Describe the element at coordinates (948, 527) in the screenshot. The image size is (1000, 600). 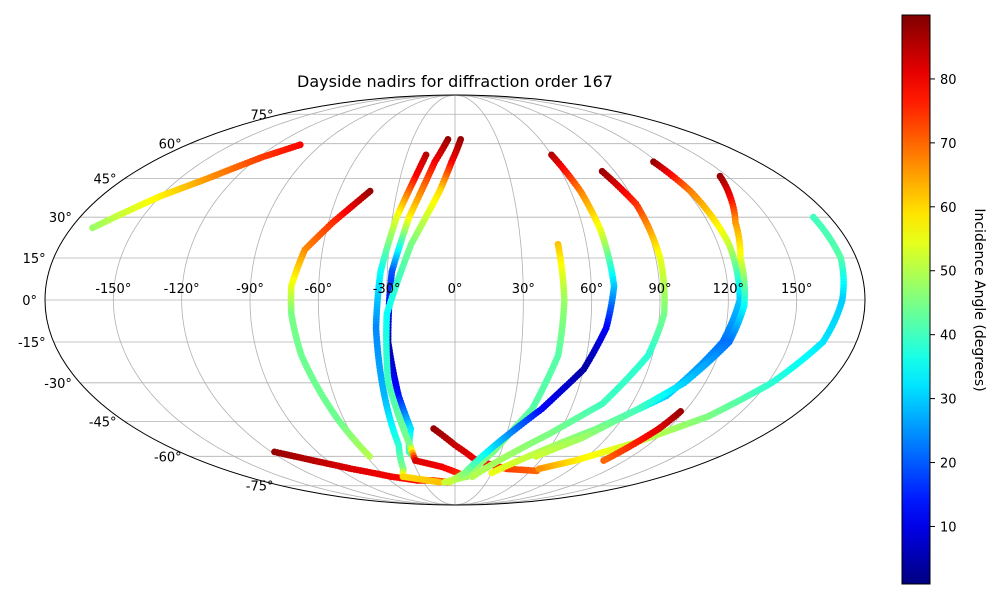
I see `colorbar-tick-label: 10` at that location.